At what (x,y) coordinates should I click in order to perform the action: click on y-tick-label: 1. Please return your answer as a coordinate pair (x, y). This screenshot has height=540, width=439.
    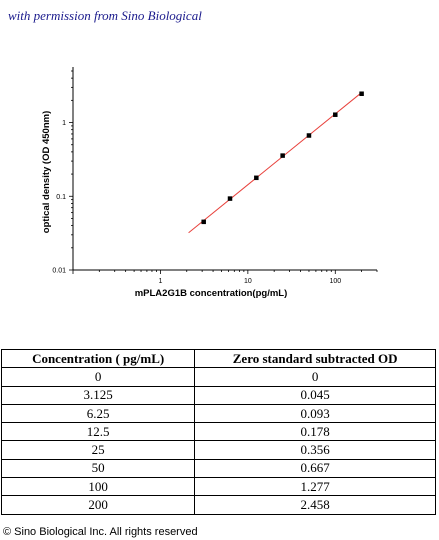
    Looking at the image, I should click on (64, 123).